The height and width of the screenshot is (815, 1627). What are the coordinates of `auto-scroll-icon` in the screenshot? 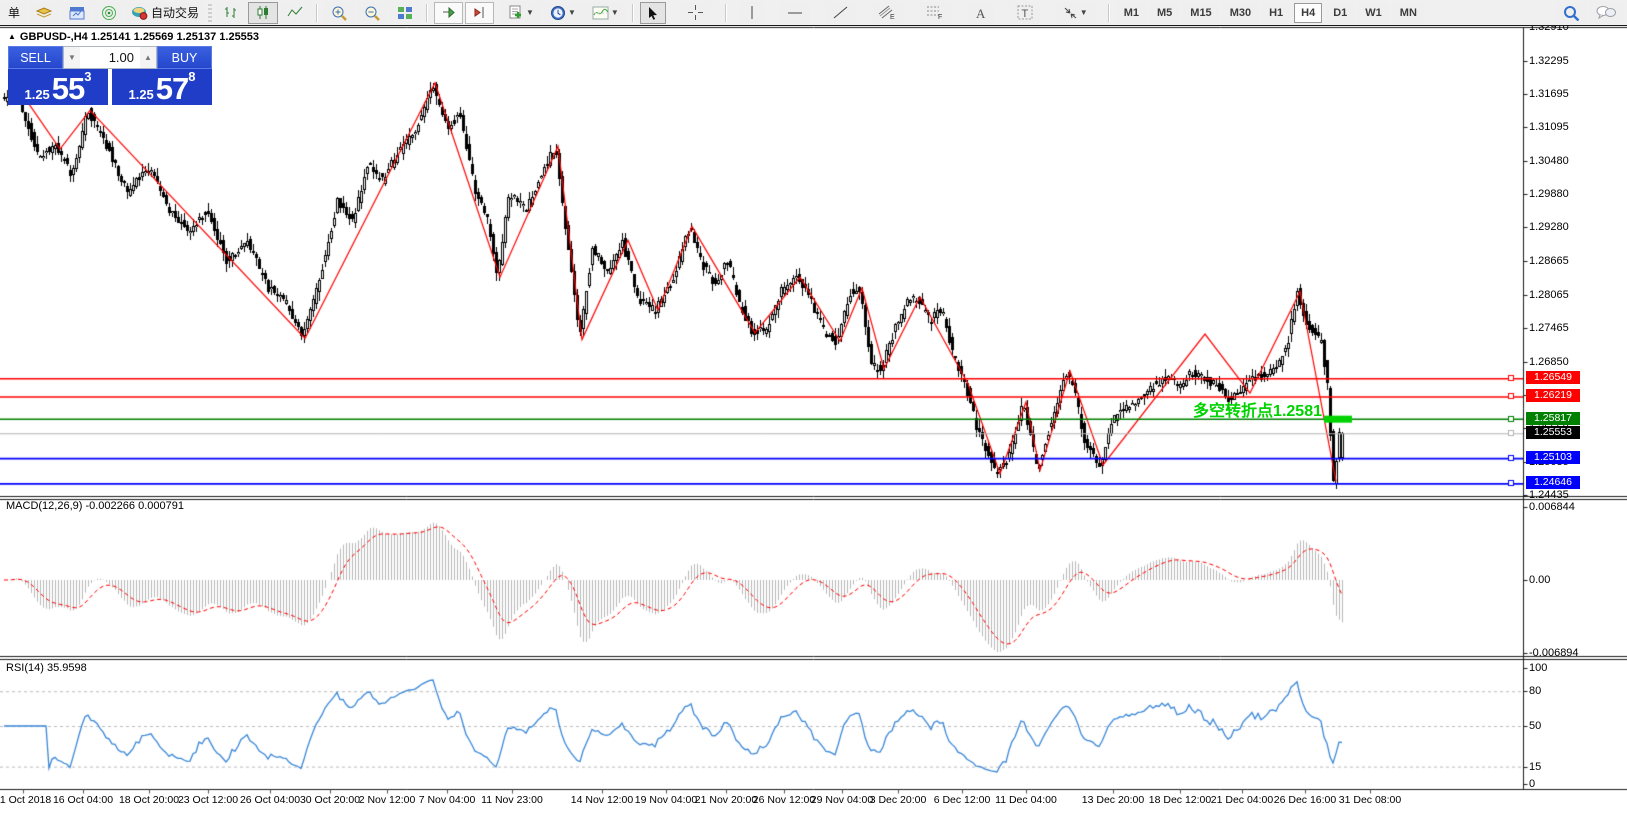 It's located at (449, 12).